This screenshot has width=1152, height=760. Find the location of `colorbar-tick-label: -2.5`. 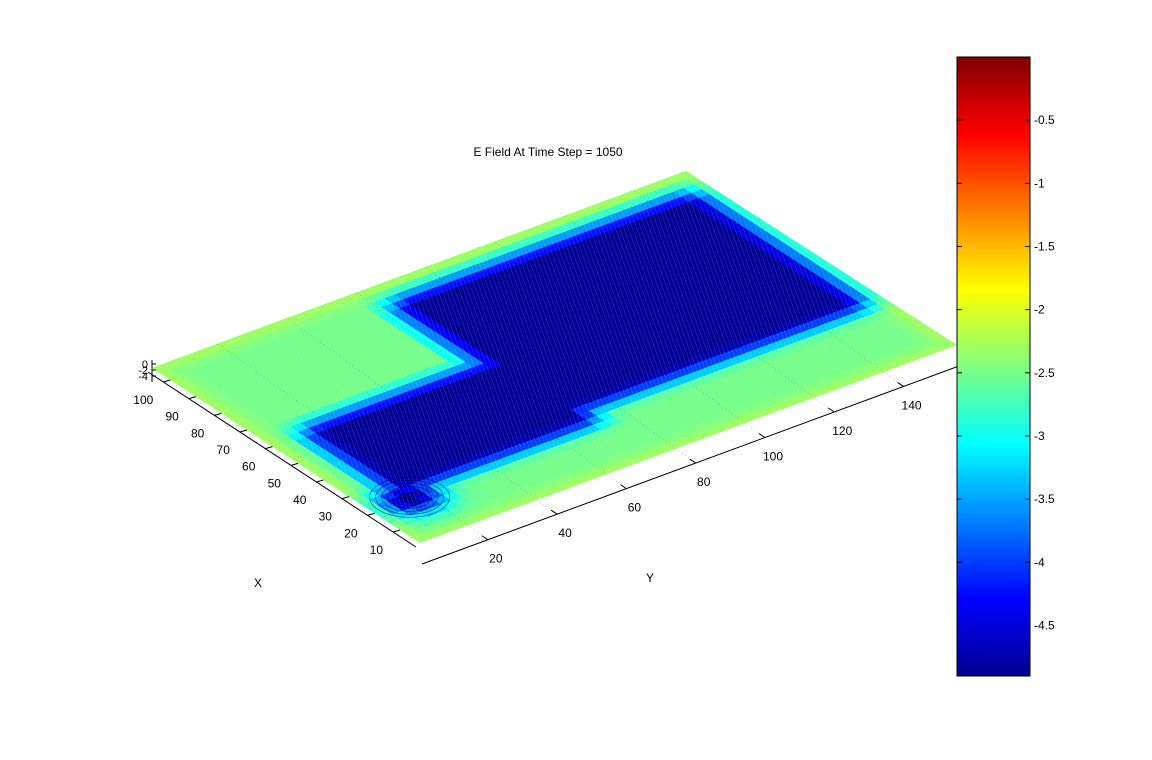

colorbar-tick-label: -2.5 is located at coordinates (1044, 373).